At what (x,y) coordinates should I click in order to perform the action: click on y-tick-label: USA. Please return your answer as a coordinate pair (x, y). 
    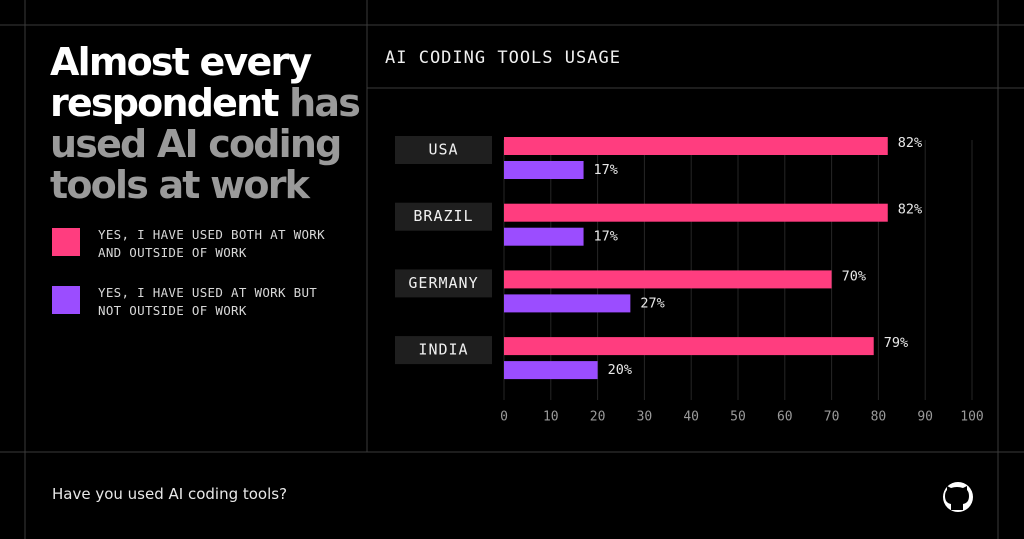
    Looking at the image, I should click on (443, 150).